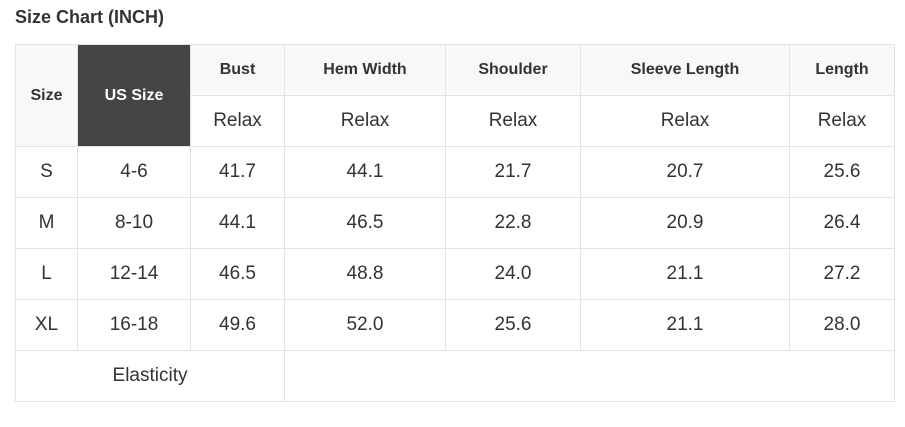  Describe the element at coordinates (685, 223) in the screenshot. I see `measurement-cell: 20.9` at that location.